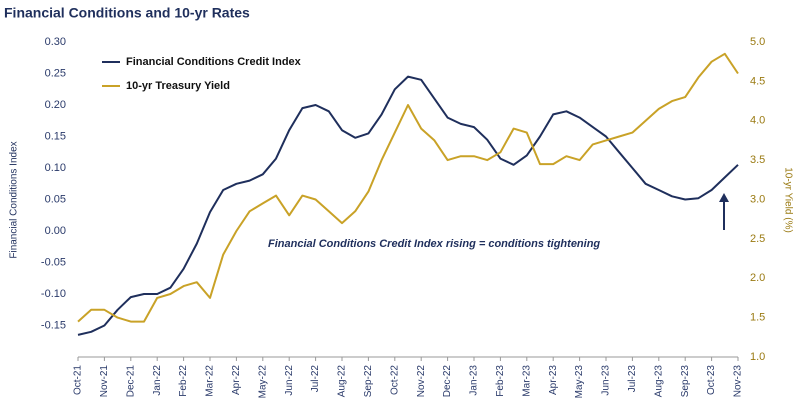 The width and height of the screenshot is (800, 410). What do you see at coordinates (342, 381) in the screenshot?
I see `x-tick-label: Aug-22` at bounding box center [342, 381].